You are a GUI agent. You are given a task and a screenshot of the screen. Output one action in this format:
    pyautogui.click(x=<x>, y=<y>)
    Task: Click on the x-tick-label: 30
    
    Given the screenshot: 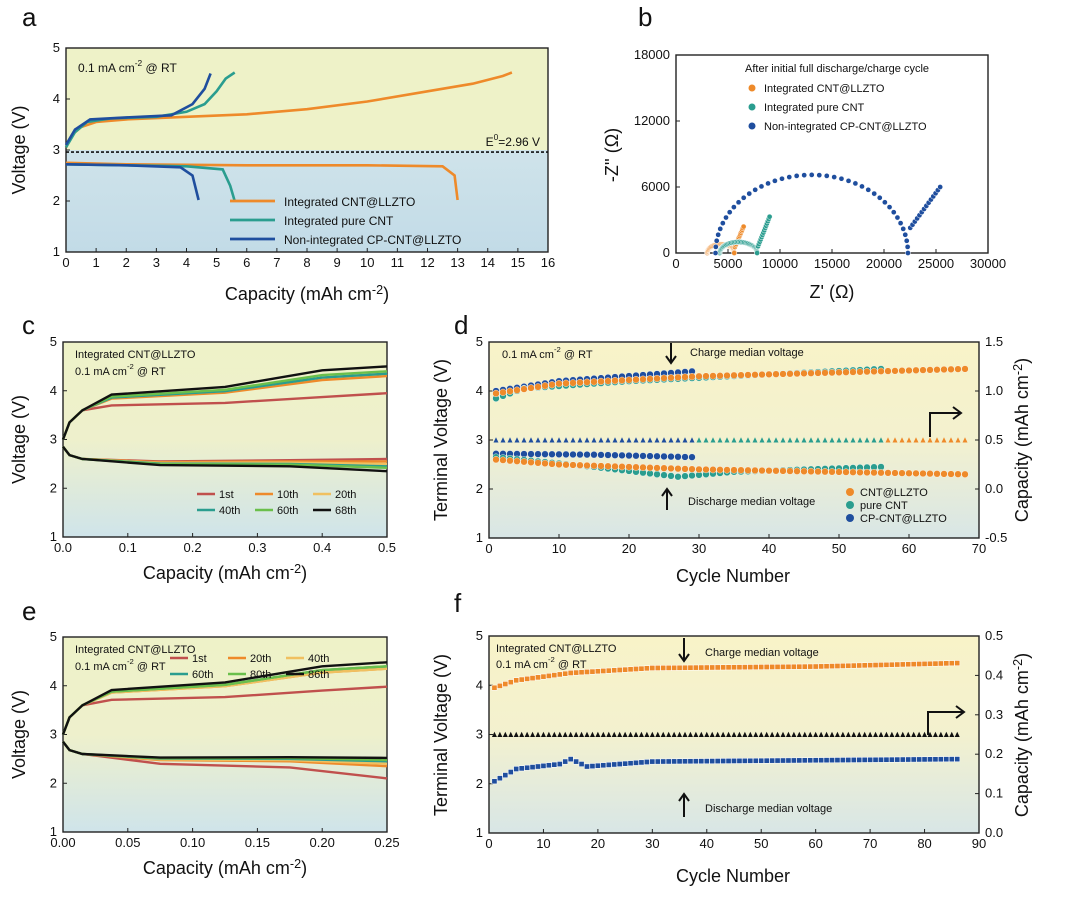 What is the action you would take?
    pyautogui.click(x=699, y=548)
    